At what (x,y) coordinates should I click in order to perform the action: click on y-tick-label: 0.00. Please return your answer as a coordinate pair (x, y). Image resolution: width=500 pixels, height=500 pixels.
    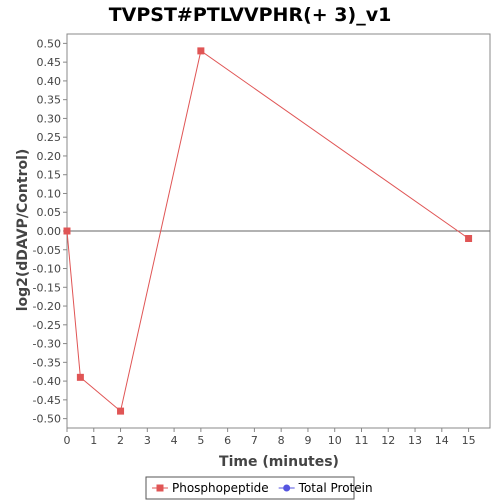
    Looking at the image, I should click on (49, 231).